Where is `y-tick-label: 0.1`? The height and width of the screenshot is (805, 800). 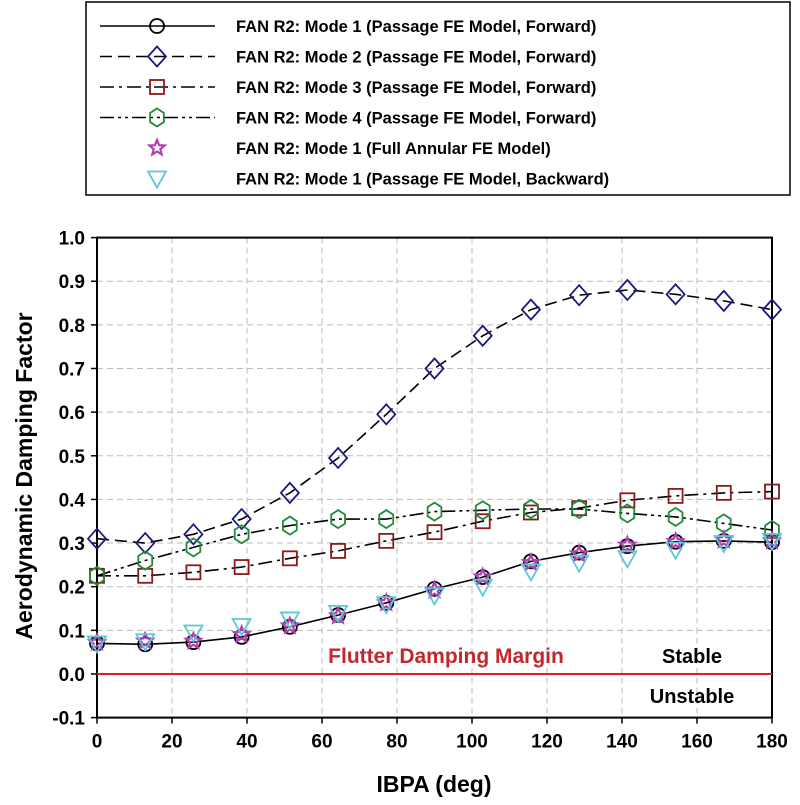 y-tick-label: 0.1 is located at coordinates (72, 631).